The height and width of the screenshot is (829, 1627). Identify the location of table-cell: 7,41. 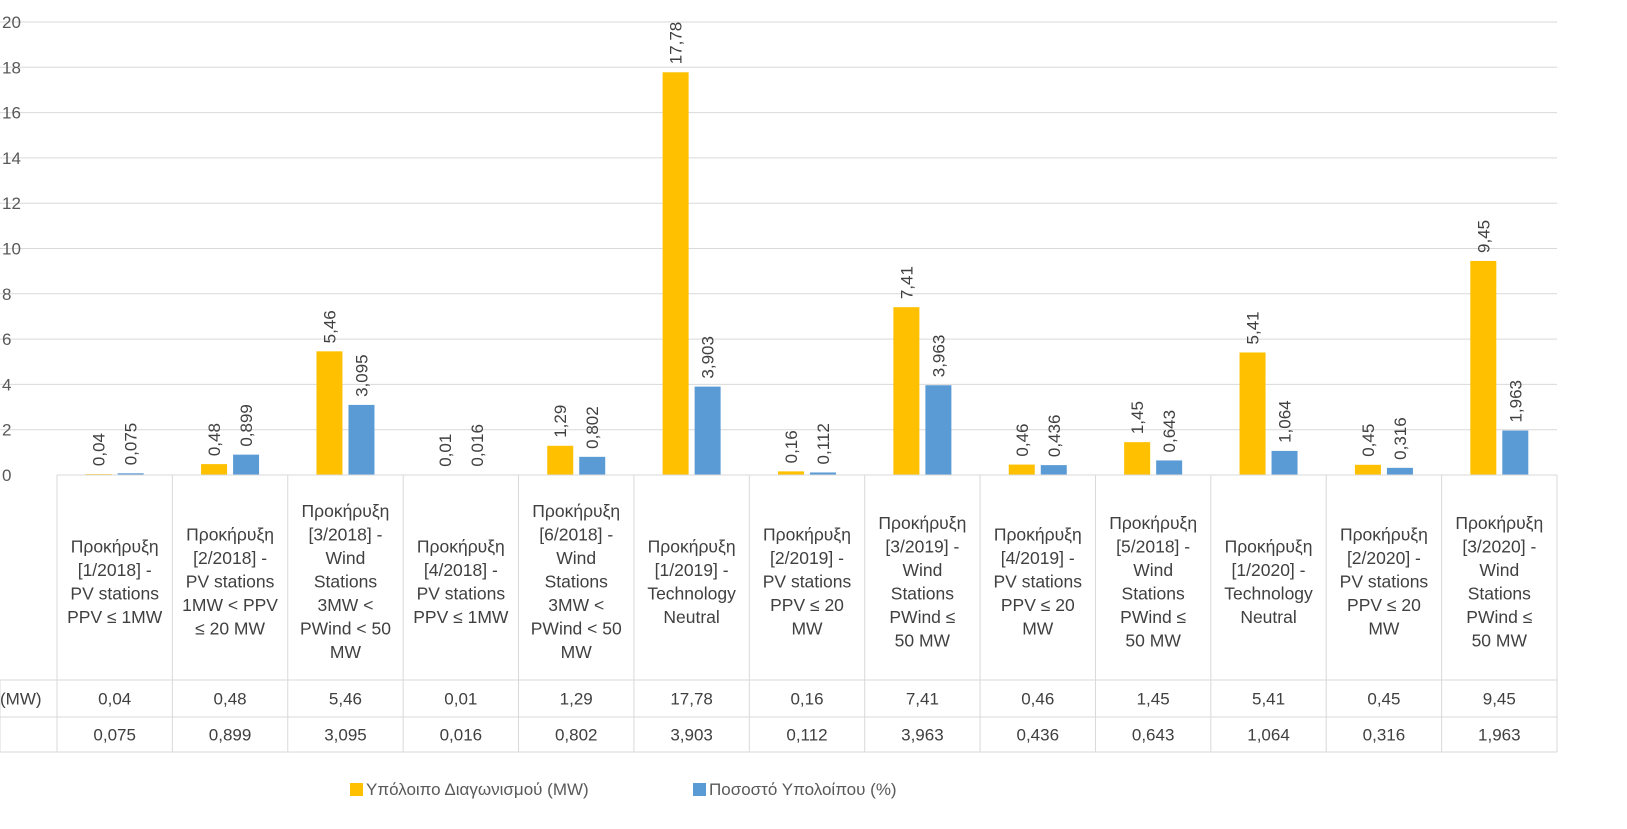
(922, 699).